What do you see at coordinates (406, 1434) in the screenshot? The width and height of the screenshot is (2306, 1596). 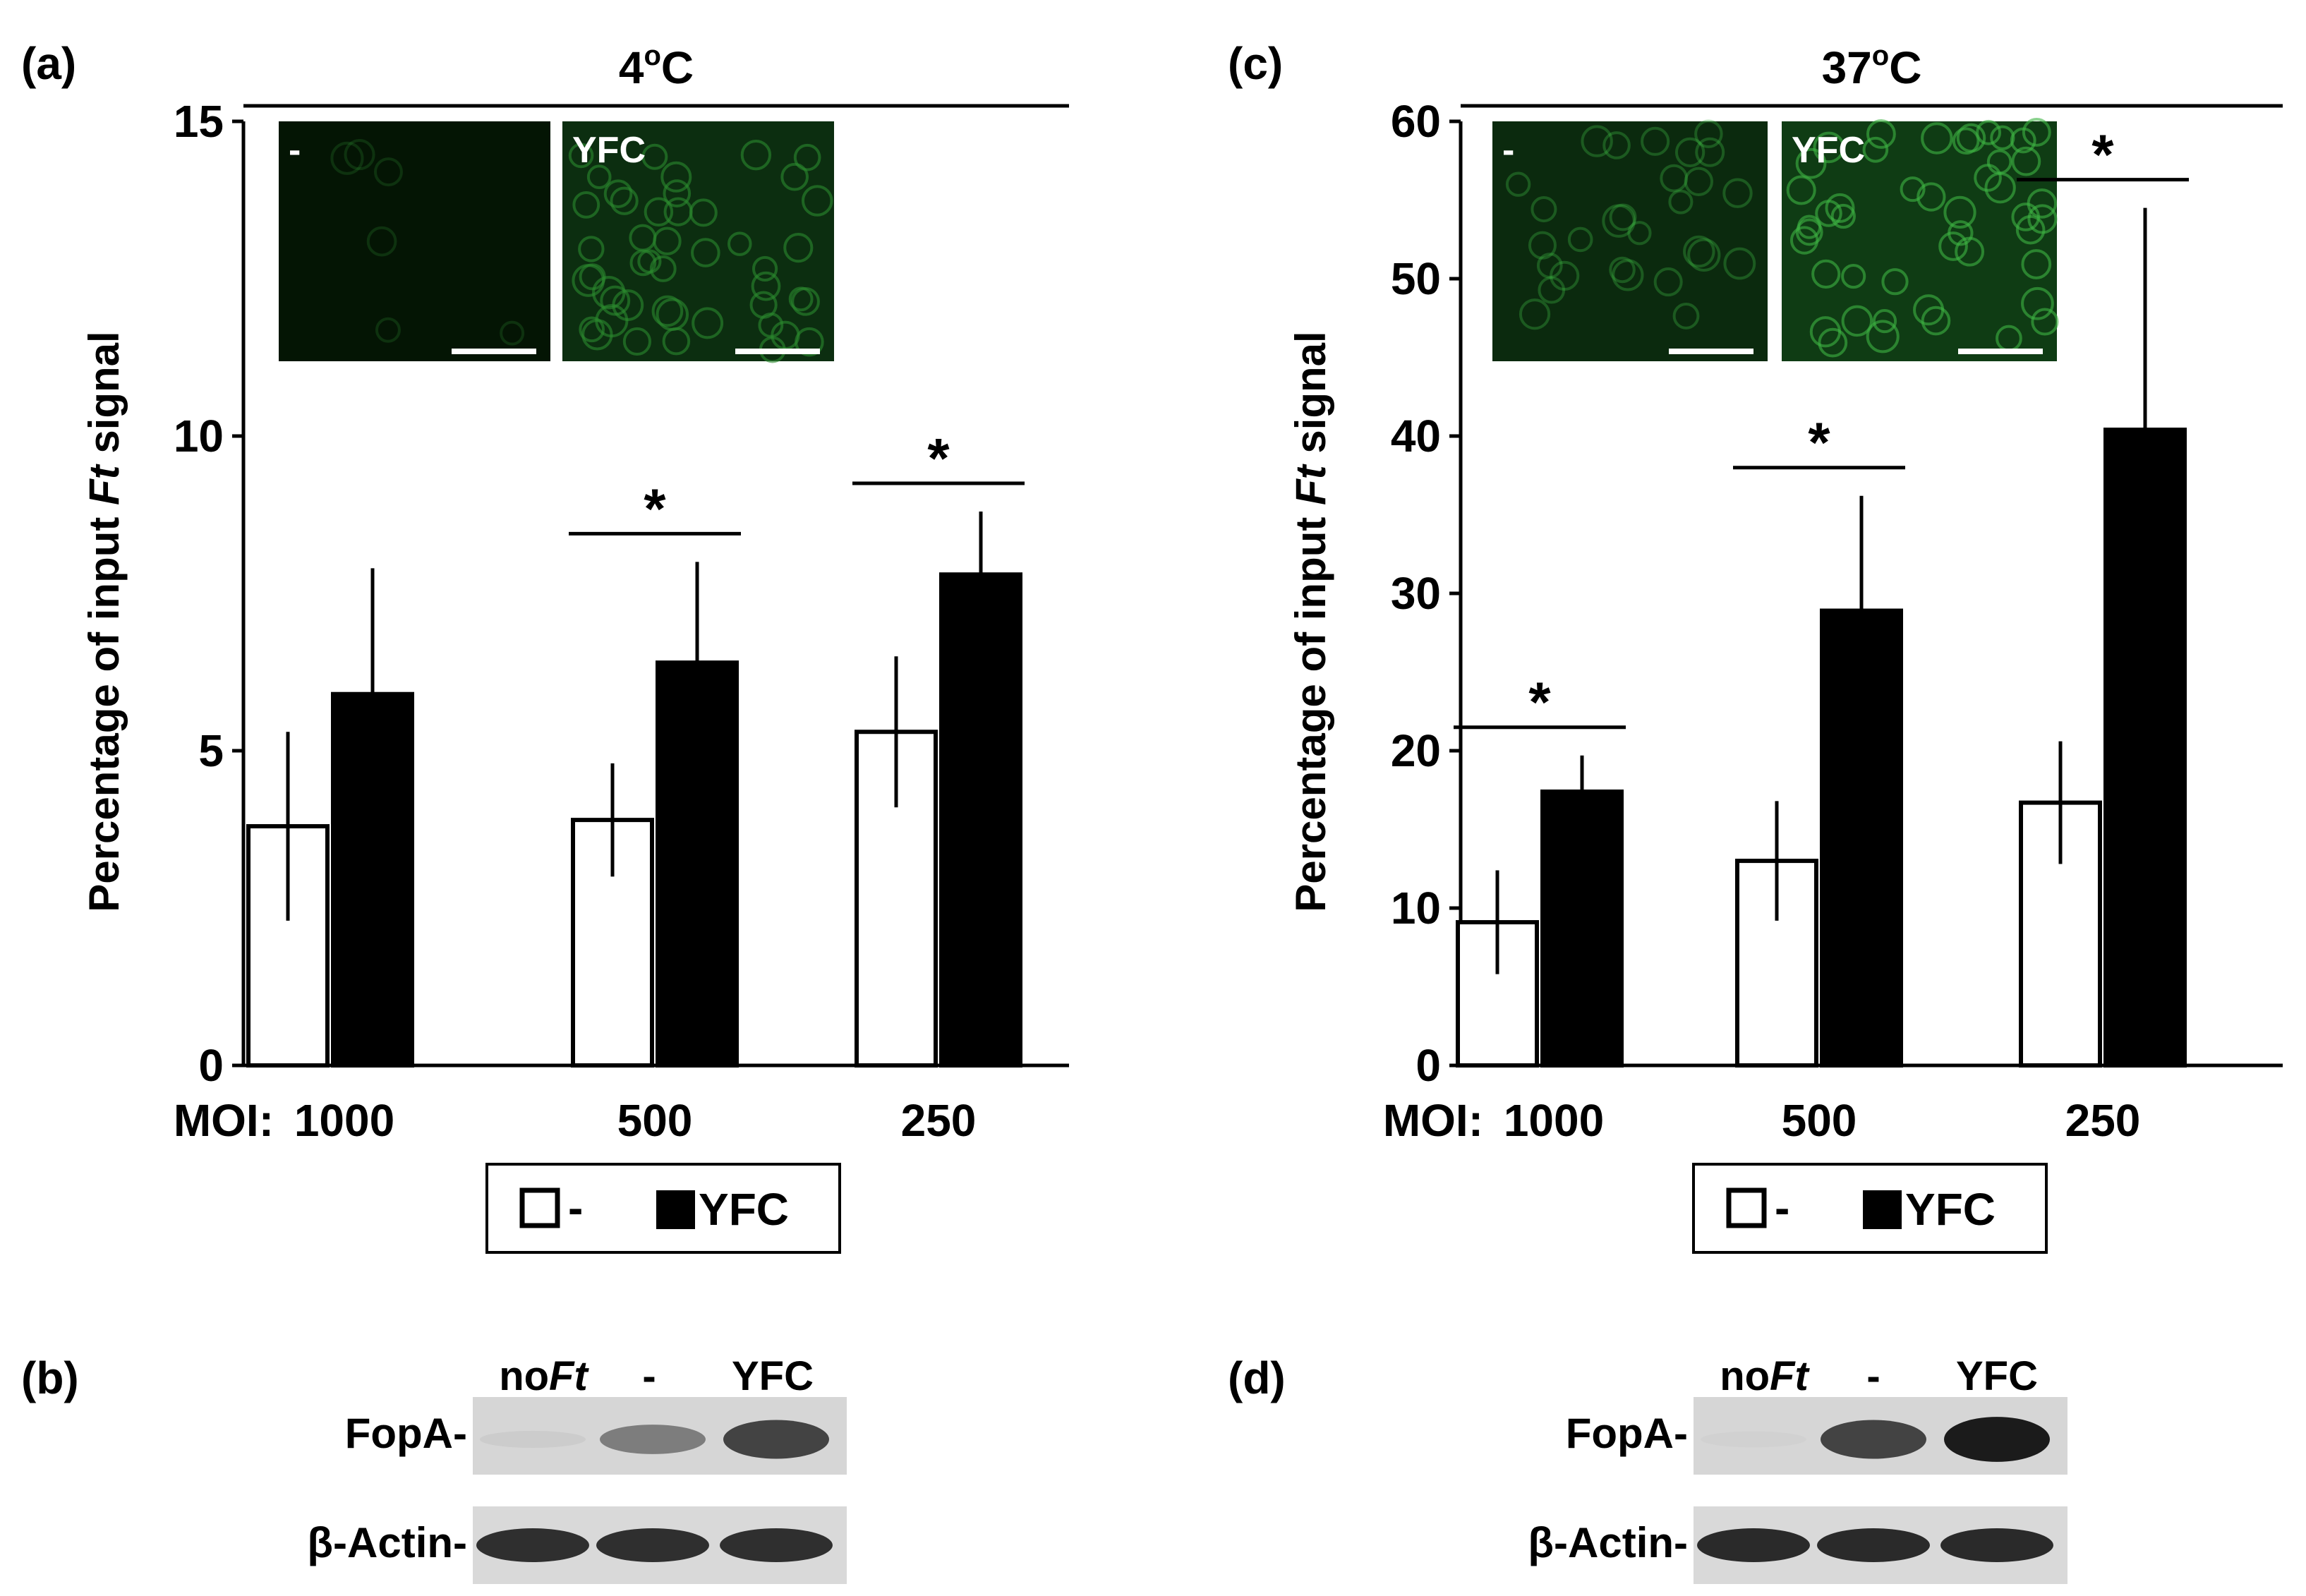 I see `blot-row-label-fopa: FopA-` at bounding box center [406, 1434].